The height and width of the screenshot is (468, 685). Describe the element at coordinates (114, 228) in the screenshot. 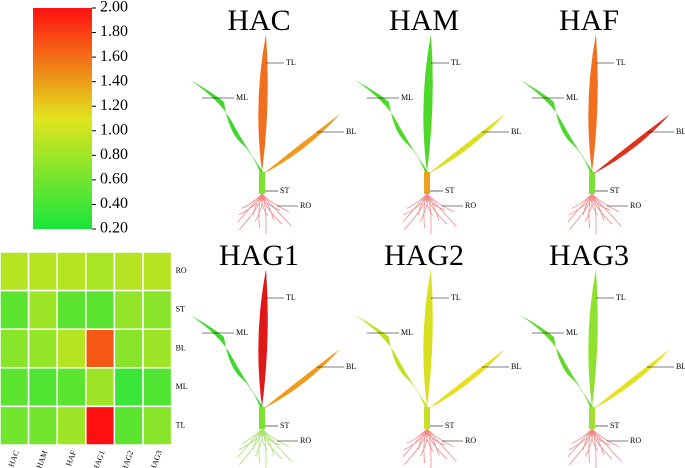

I see `colorbar-tick-label: 0.20` at that location.